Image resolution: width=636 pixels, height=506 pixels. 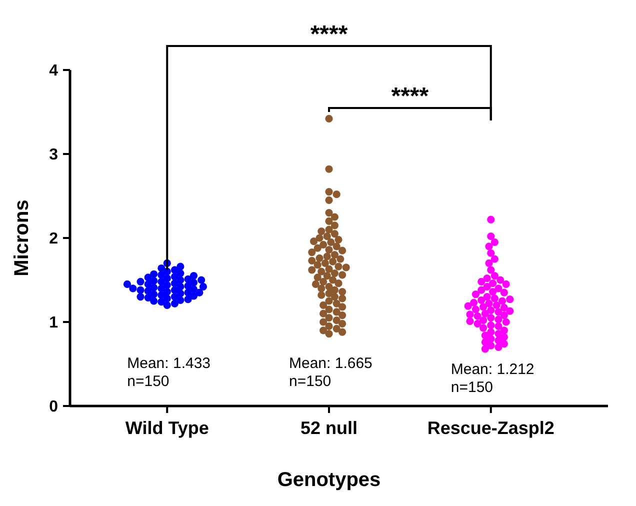 What do you see at coordinates (330, 372) in the screenshot?
I see `annotation: Mean: 1.665 n=150` at bounding box center [330, 372].